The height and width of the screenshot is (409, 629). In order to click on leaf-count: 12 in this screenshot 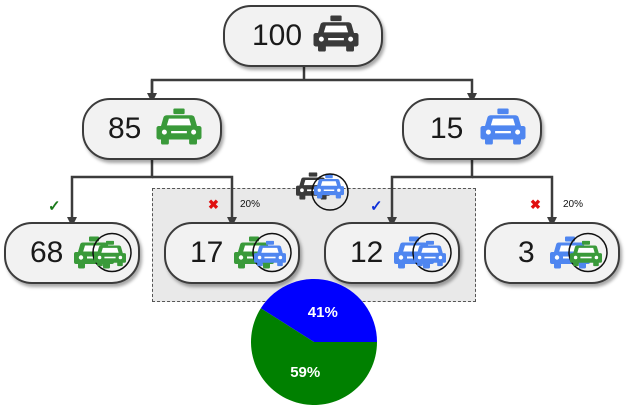, I will do `click(367, 252)`.